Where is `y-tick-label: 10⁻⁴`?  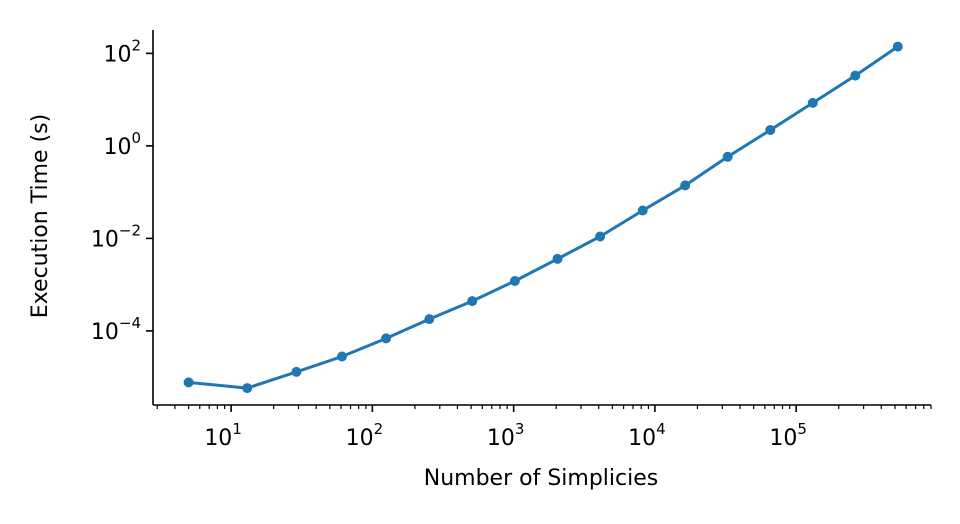 y-tick-label: 10⁻⁴ is located at coordinates (116, 329).